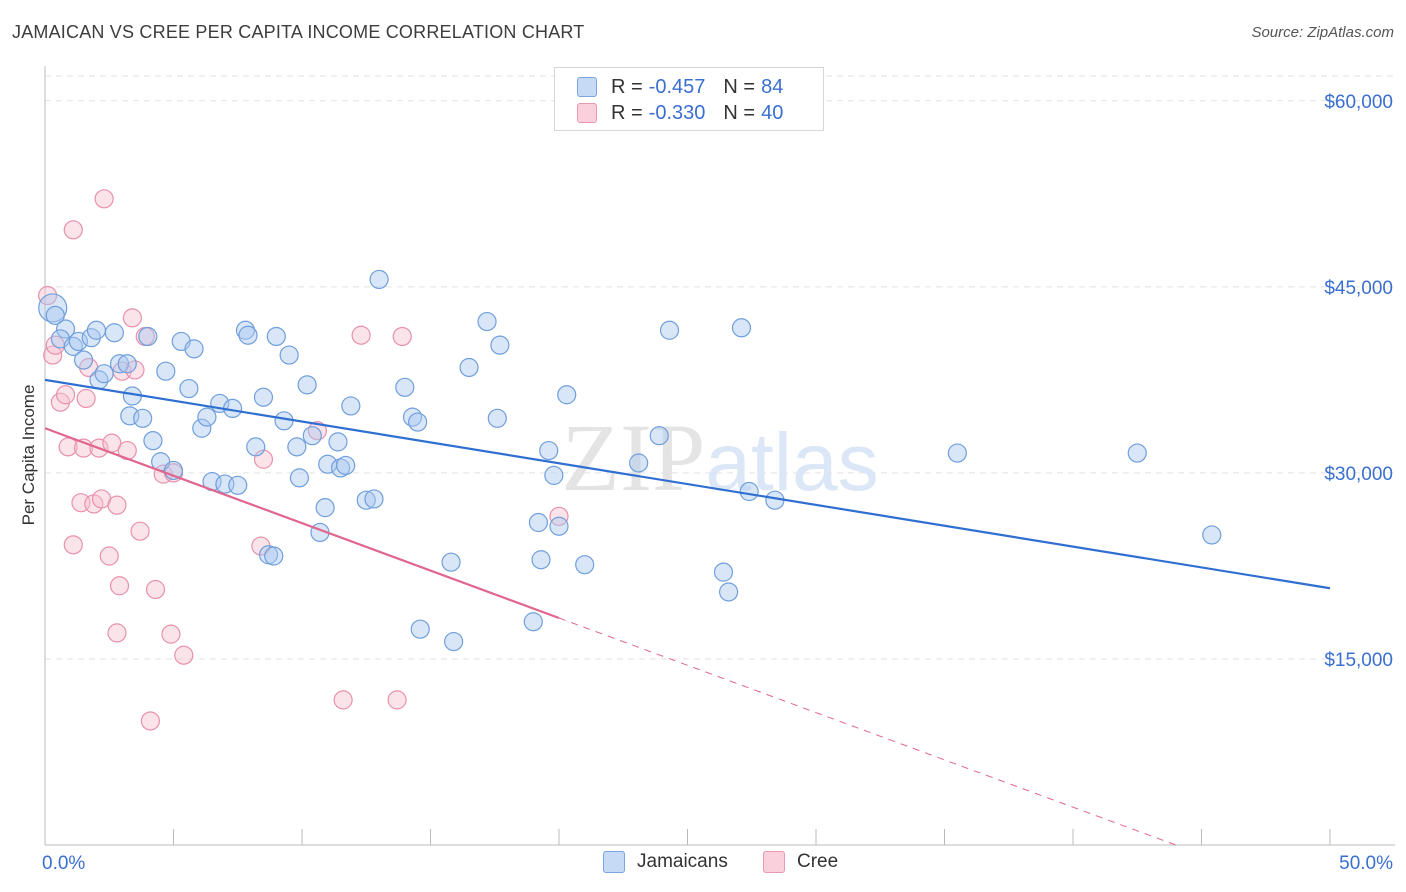 Image resolution: width=1406 pixels, height=892 pixels. I want to click on x-tick-label: 50.0%, so click(1366, 863).